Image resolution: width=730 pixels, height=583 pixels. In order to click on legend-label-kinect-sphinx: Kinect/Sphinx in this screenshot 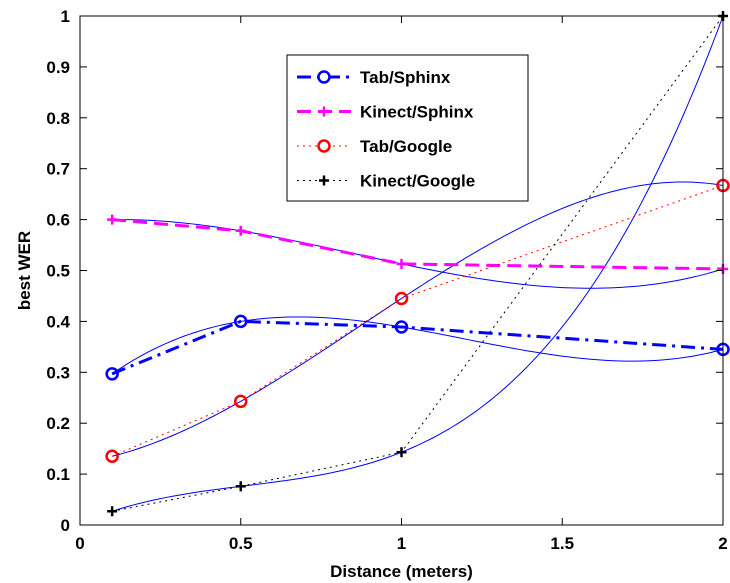, I will do `click(417, 112)`.